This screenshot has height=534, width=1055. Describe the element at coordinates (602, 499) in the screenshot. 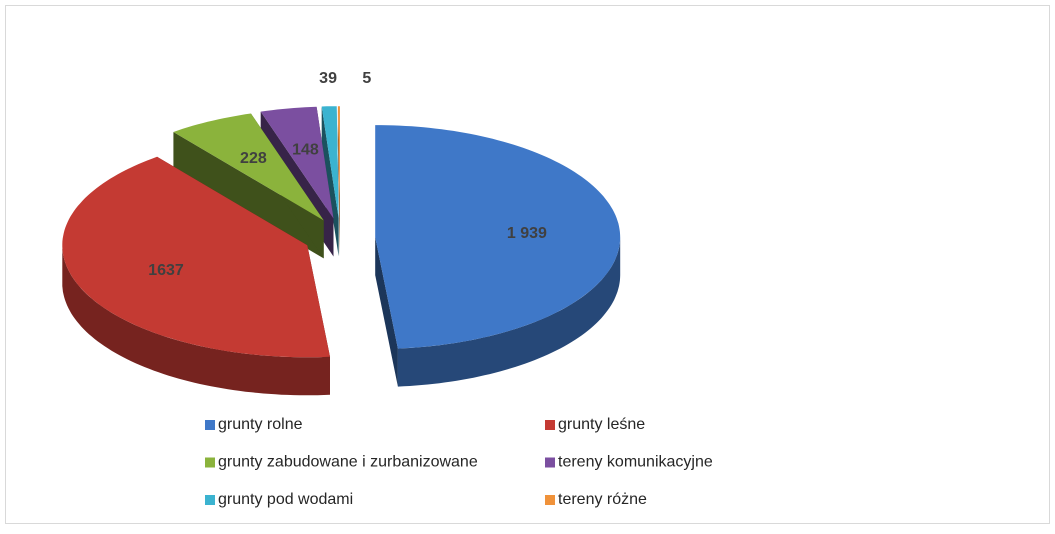

I see `legend-label: tereny różne` at that location.